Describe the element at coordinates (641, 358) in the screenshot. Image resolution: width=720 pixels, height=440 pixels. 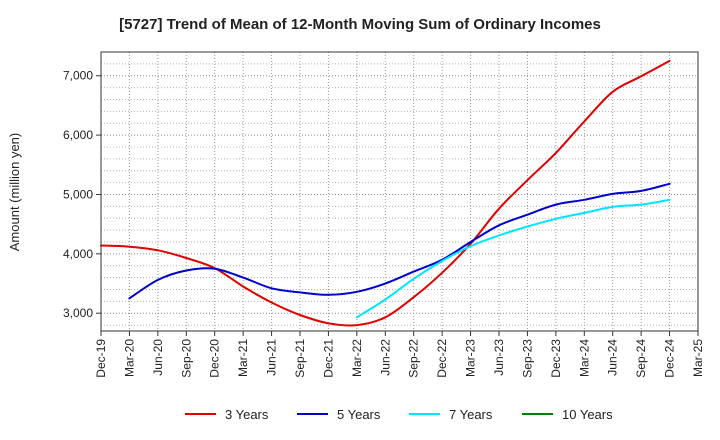
I see `x-tick-label: Sep-24` at that location.